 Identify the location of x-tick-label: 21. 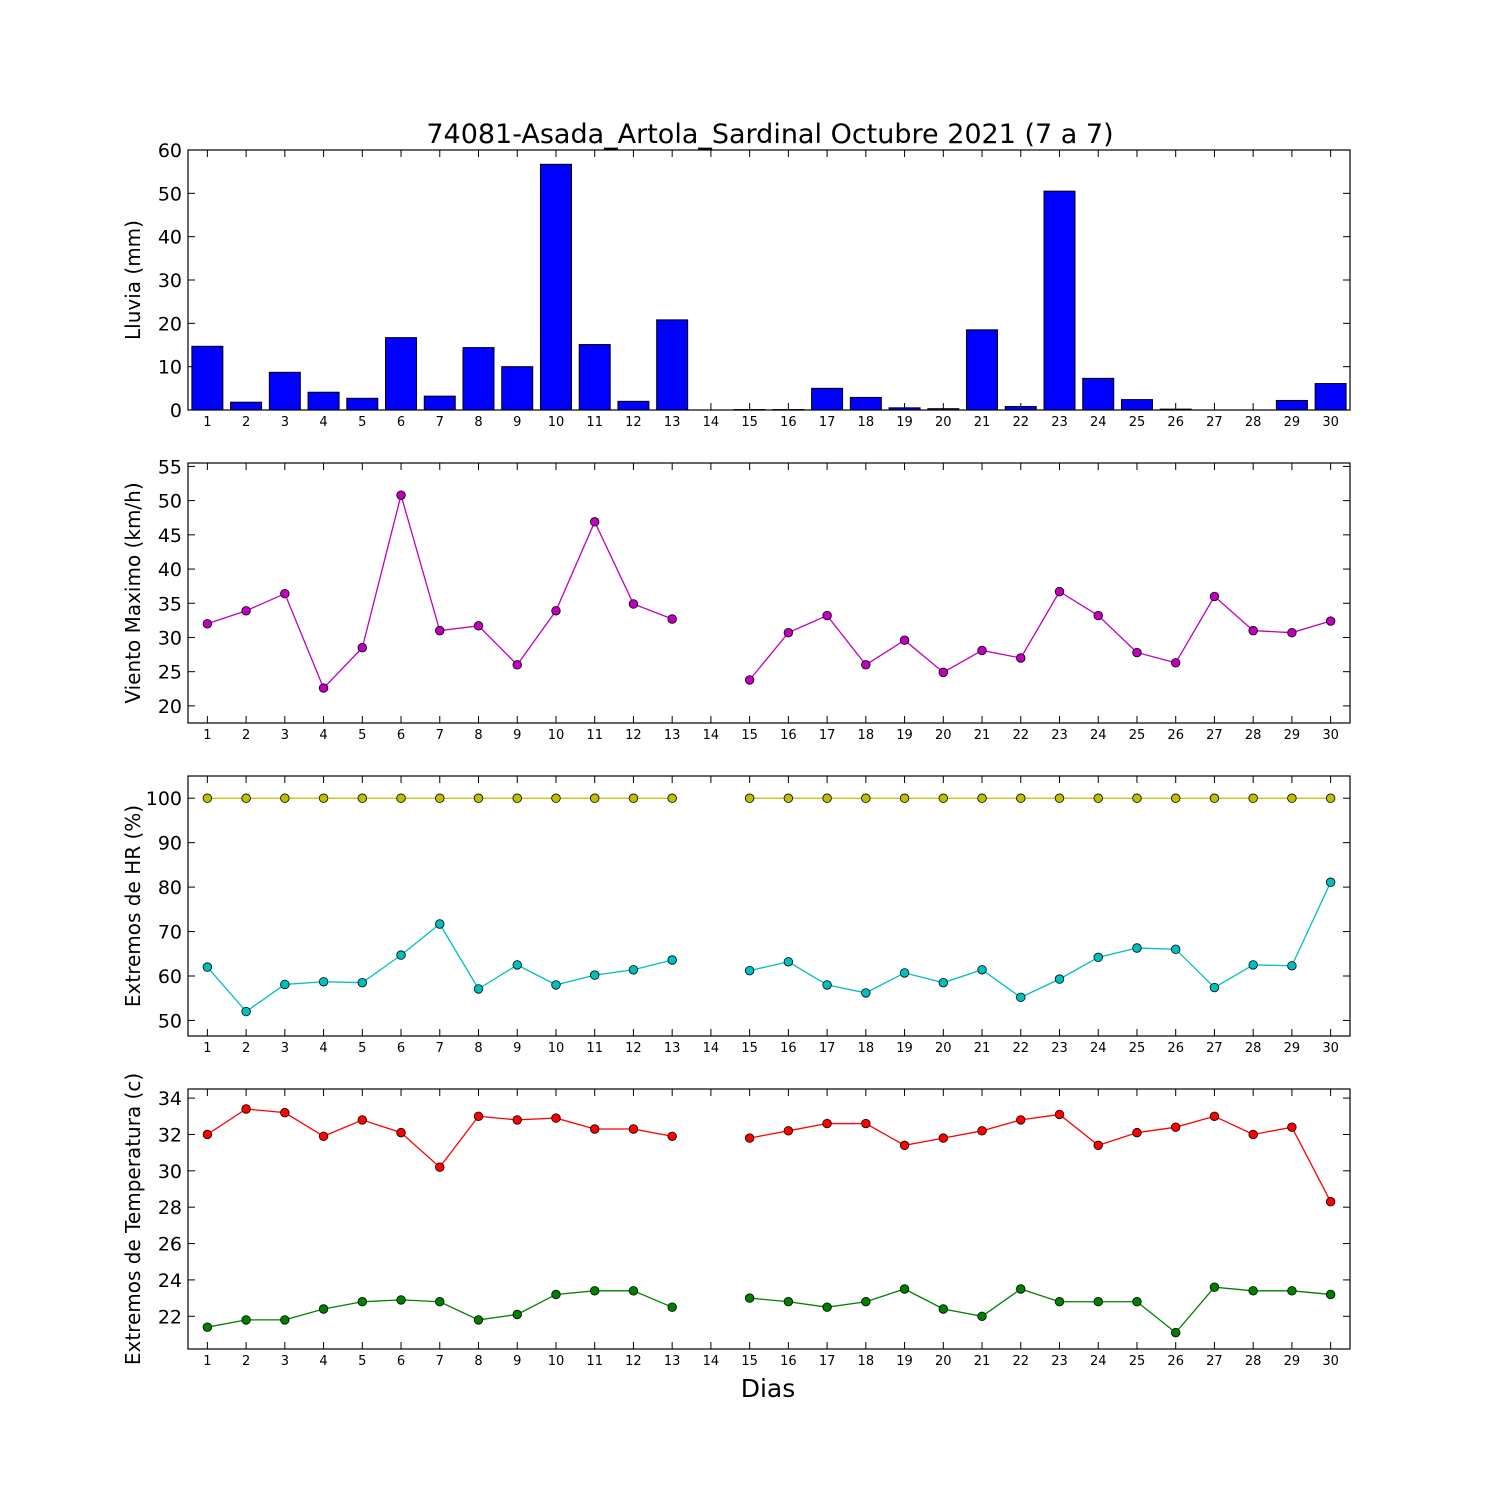
(982, 1361).